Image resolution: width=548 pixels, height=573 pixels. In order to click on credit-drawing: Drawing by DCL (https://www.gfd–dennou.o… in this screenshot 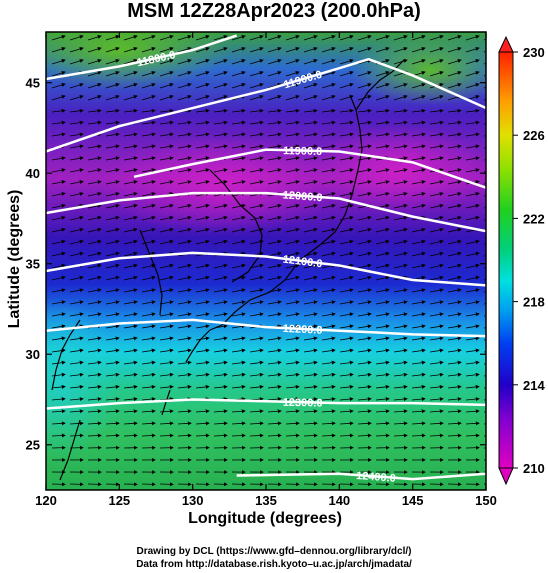, I will do `click(274, 551)`.